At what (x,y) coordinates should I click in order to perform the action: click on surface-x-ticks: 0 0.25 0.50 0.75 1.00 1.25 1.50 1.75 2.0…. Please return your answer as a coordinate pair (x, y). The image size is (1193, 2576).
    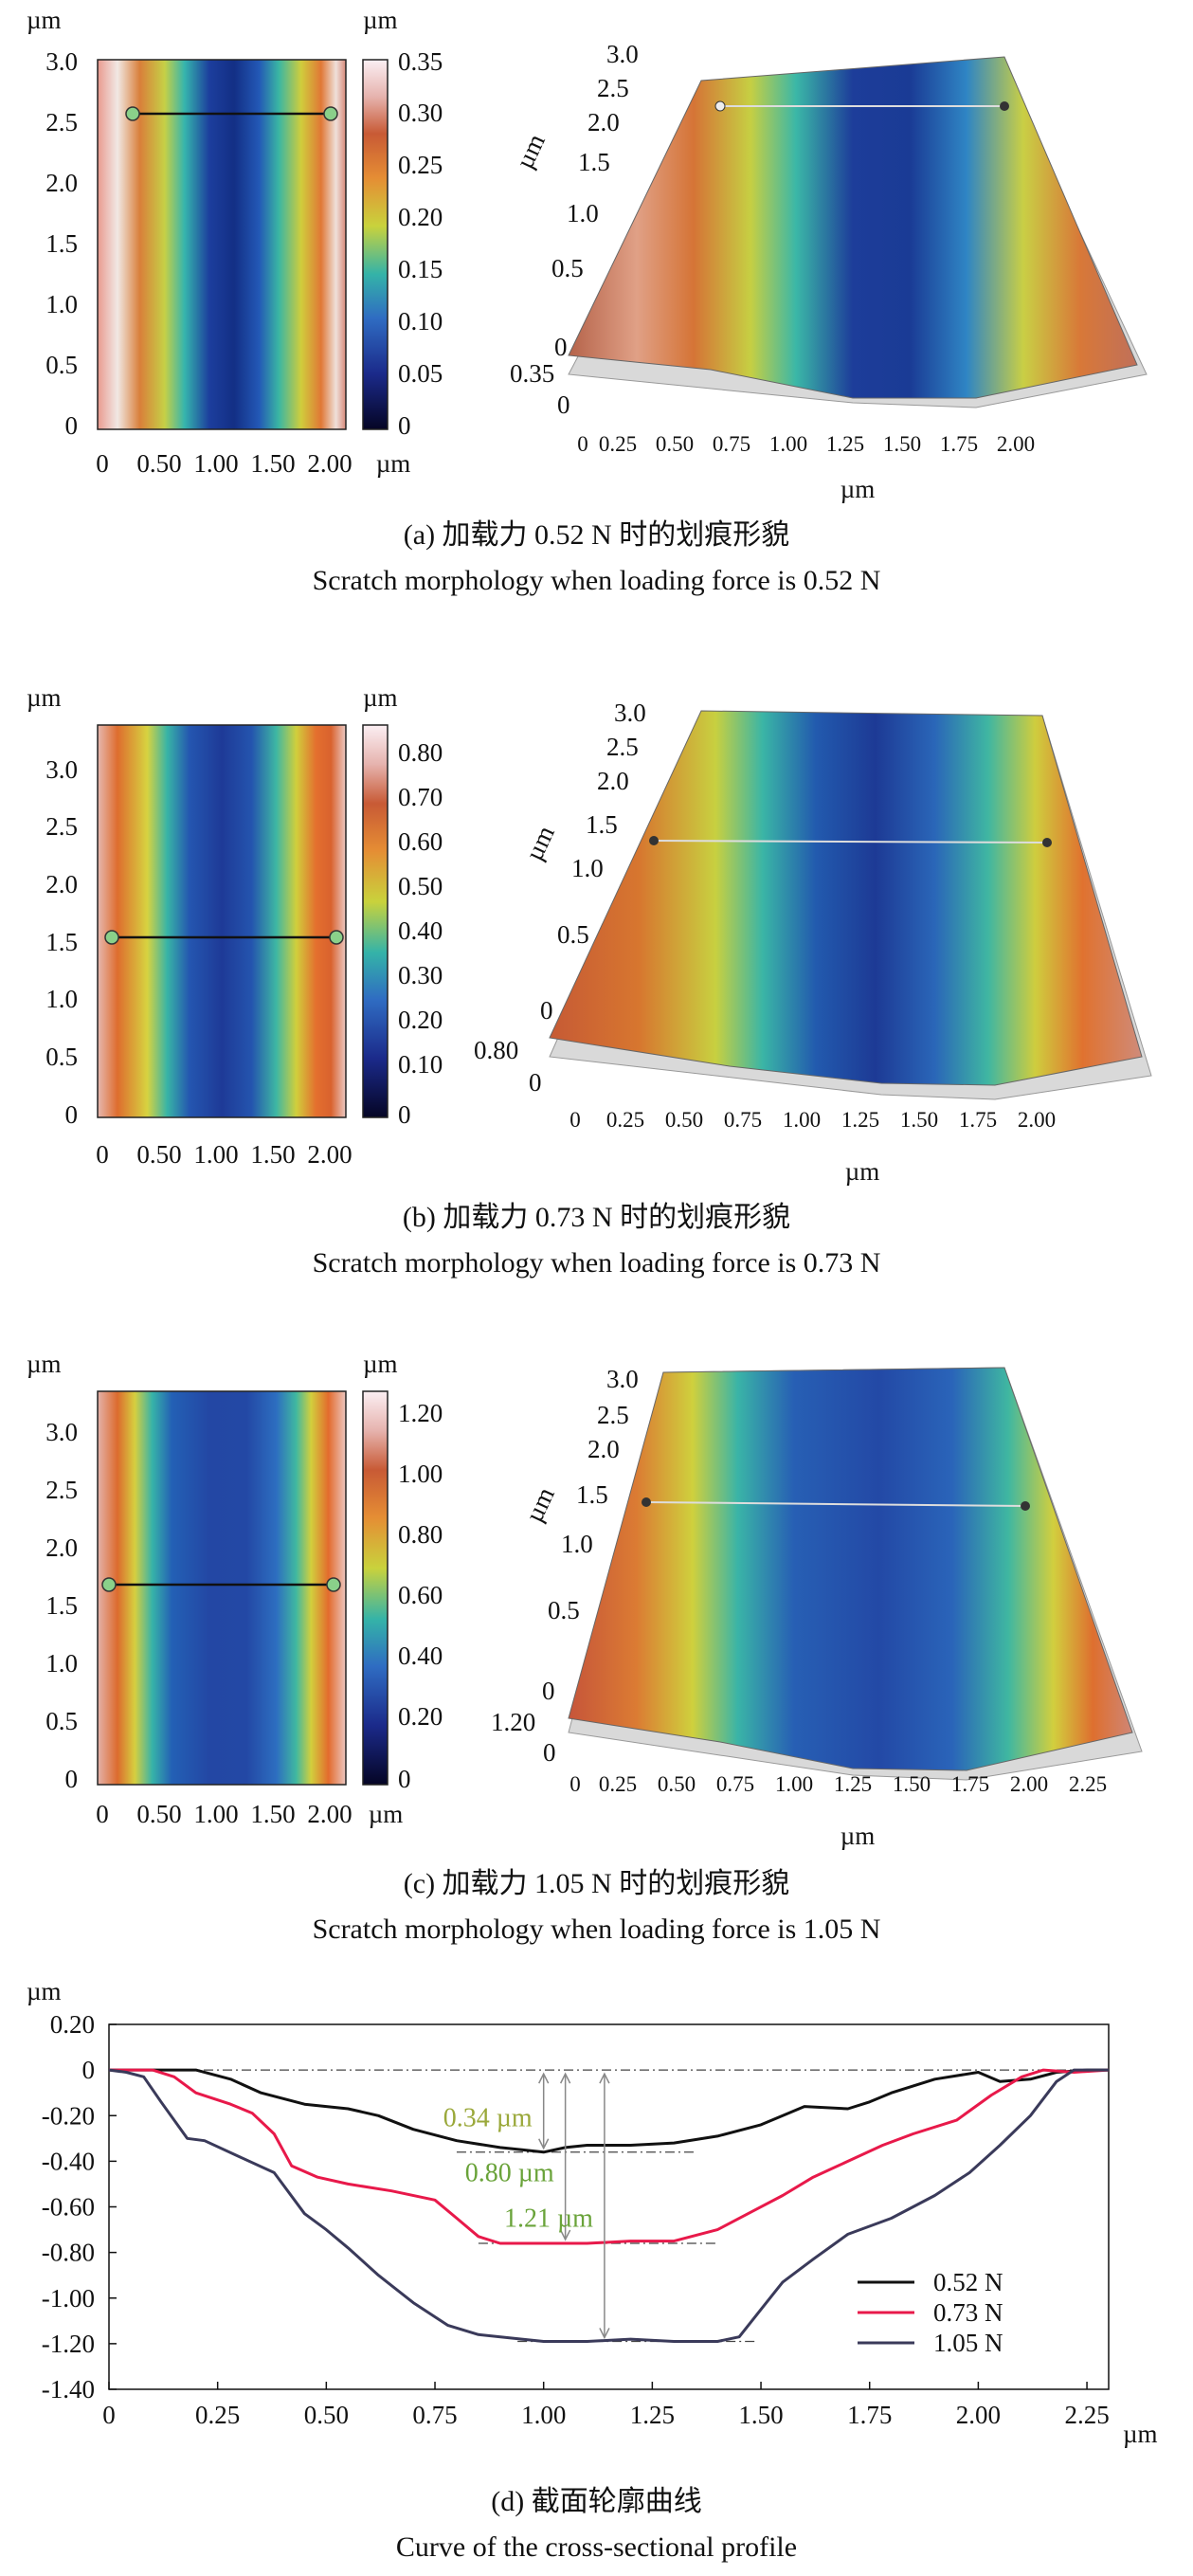
    Looking at the image, I should click on (806, 444).